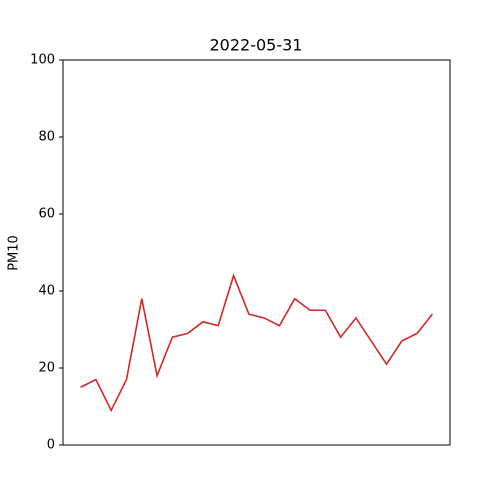 This screenshot has height=504, width=500. Describe the element at coordinates (46, 368) in the screenshot. I see `y-tick-label: 20` at that location.